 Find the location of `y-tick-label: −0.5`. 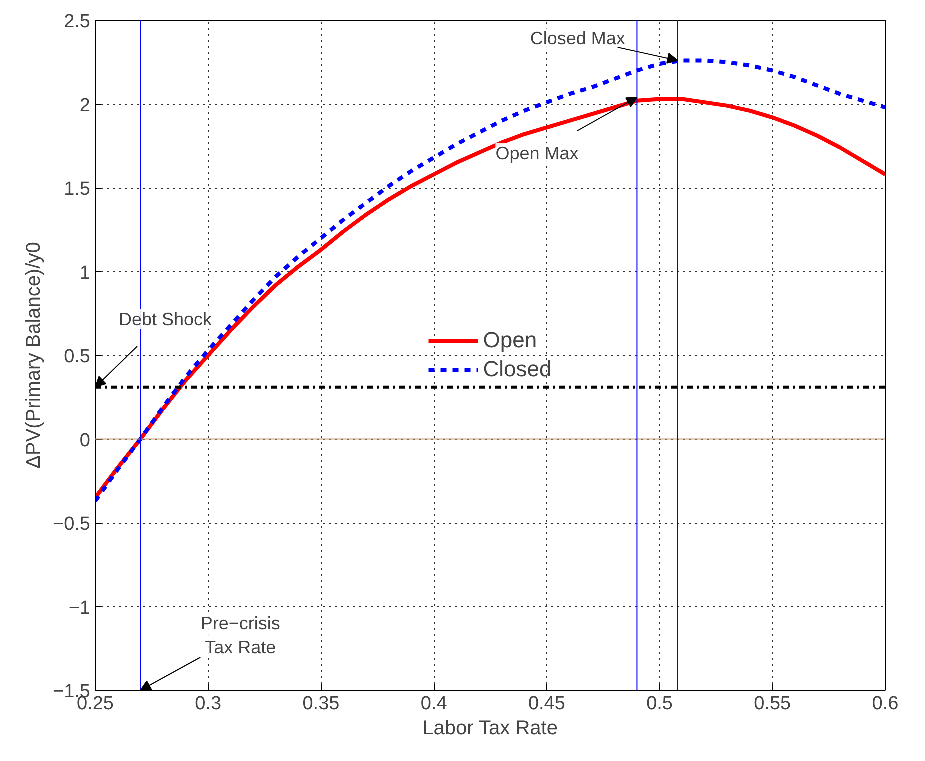

y-tick-label: −0.5 is located at coordinates (71, 524).